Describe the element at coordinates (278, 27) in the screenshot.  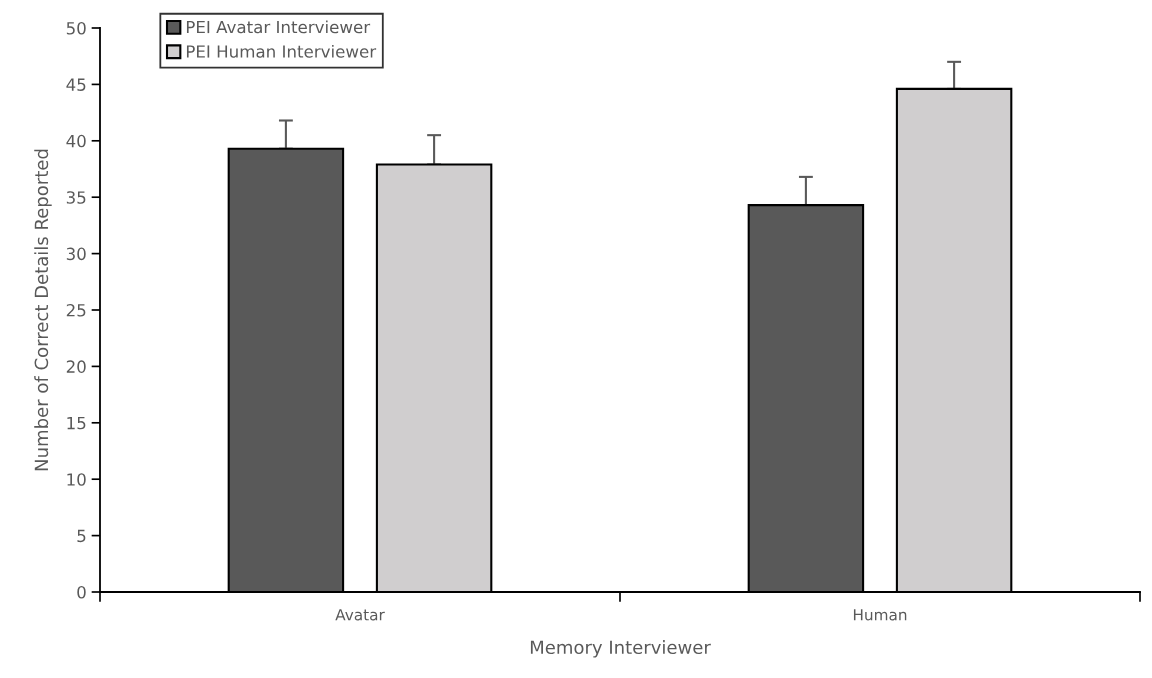
I see `legend-label: PEI Avatar Interviewer` at that location.